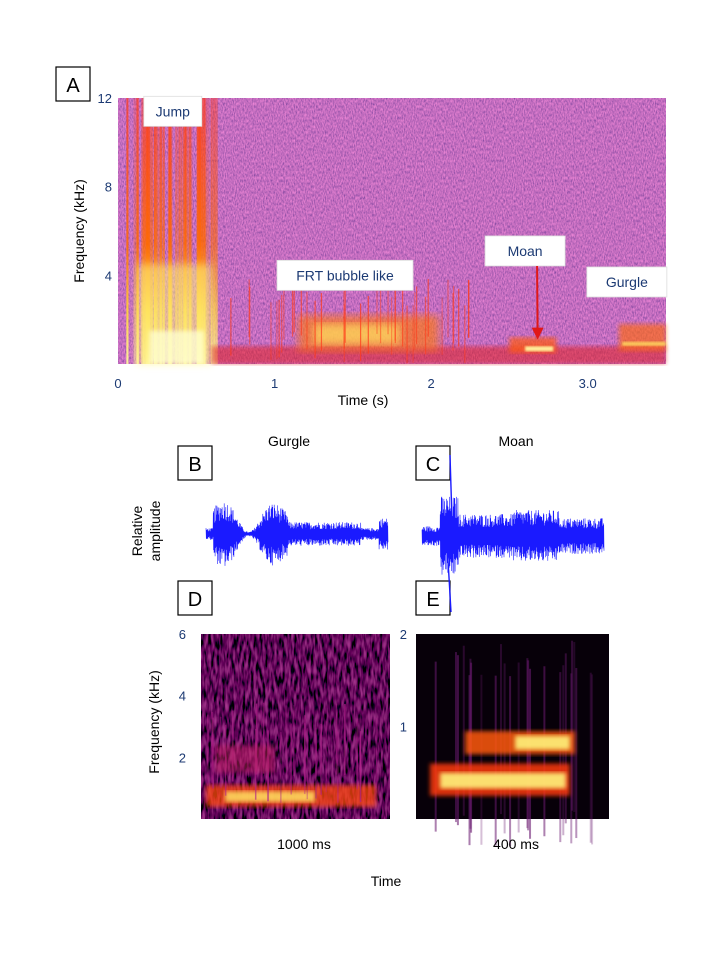 The image size is (720, 960). What do you see at coordinates (259, 499) in the screenshot?
I see `panel-b: Gurgle B Relative amplitude` at bounding box center [259, 499].